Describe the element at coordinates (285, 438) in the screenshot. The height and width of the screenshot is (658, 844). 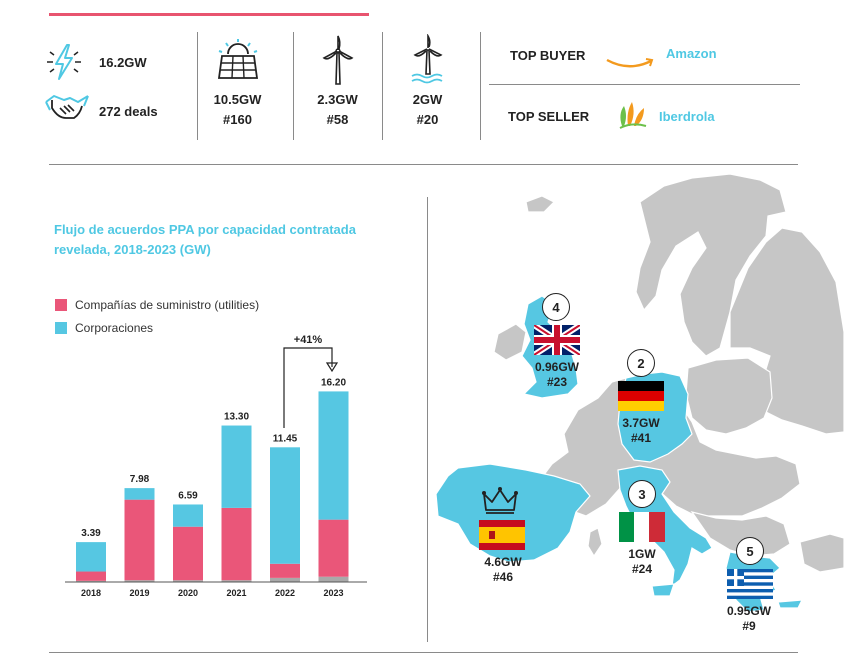
I see `bar-total-label-2022: 11.45` at that location.